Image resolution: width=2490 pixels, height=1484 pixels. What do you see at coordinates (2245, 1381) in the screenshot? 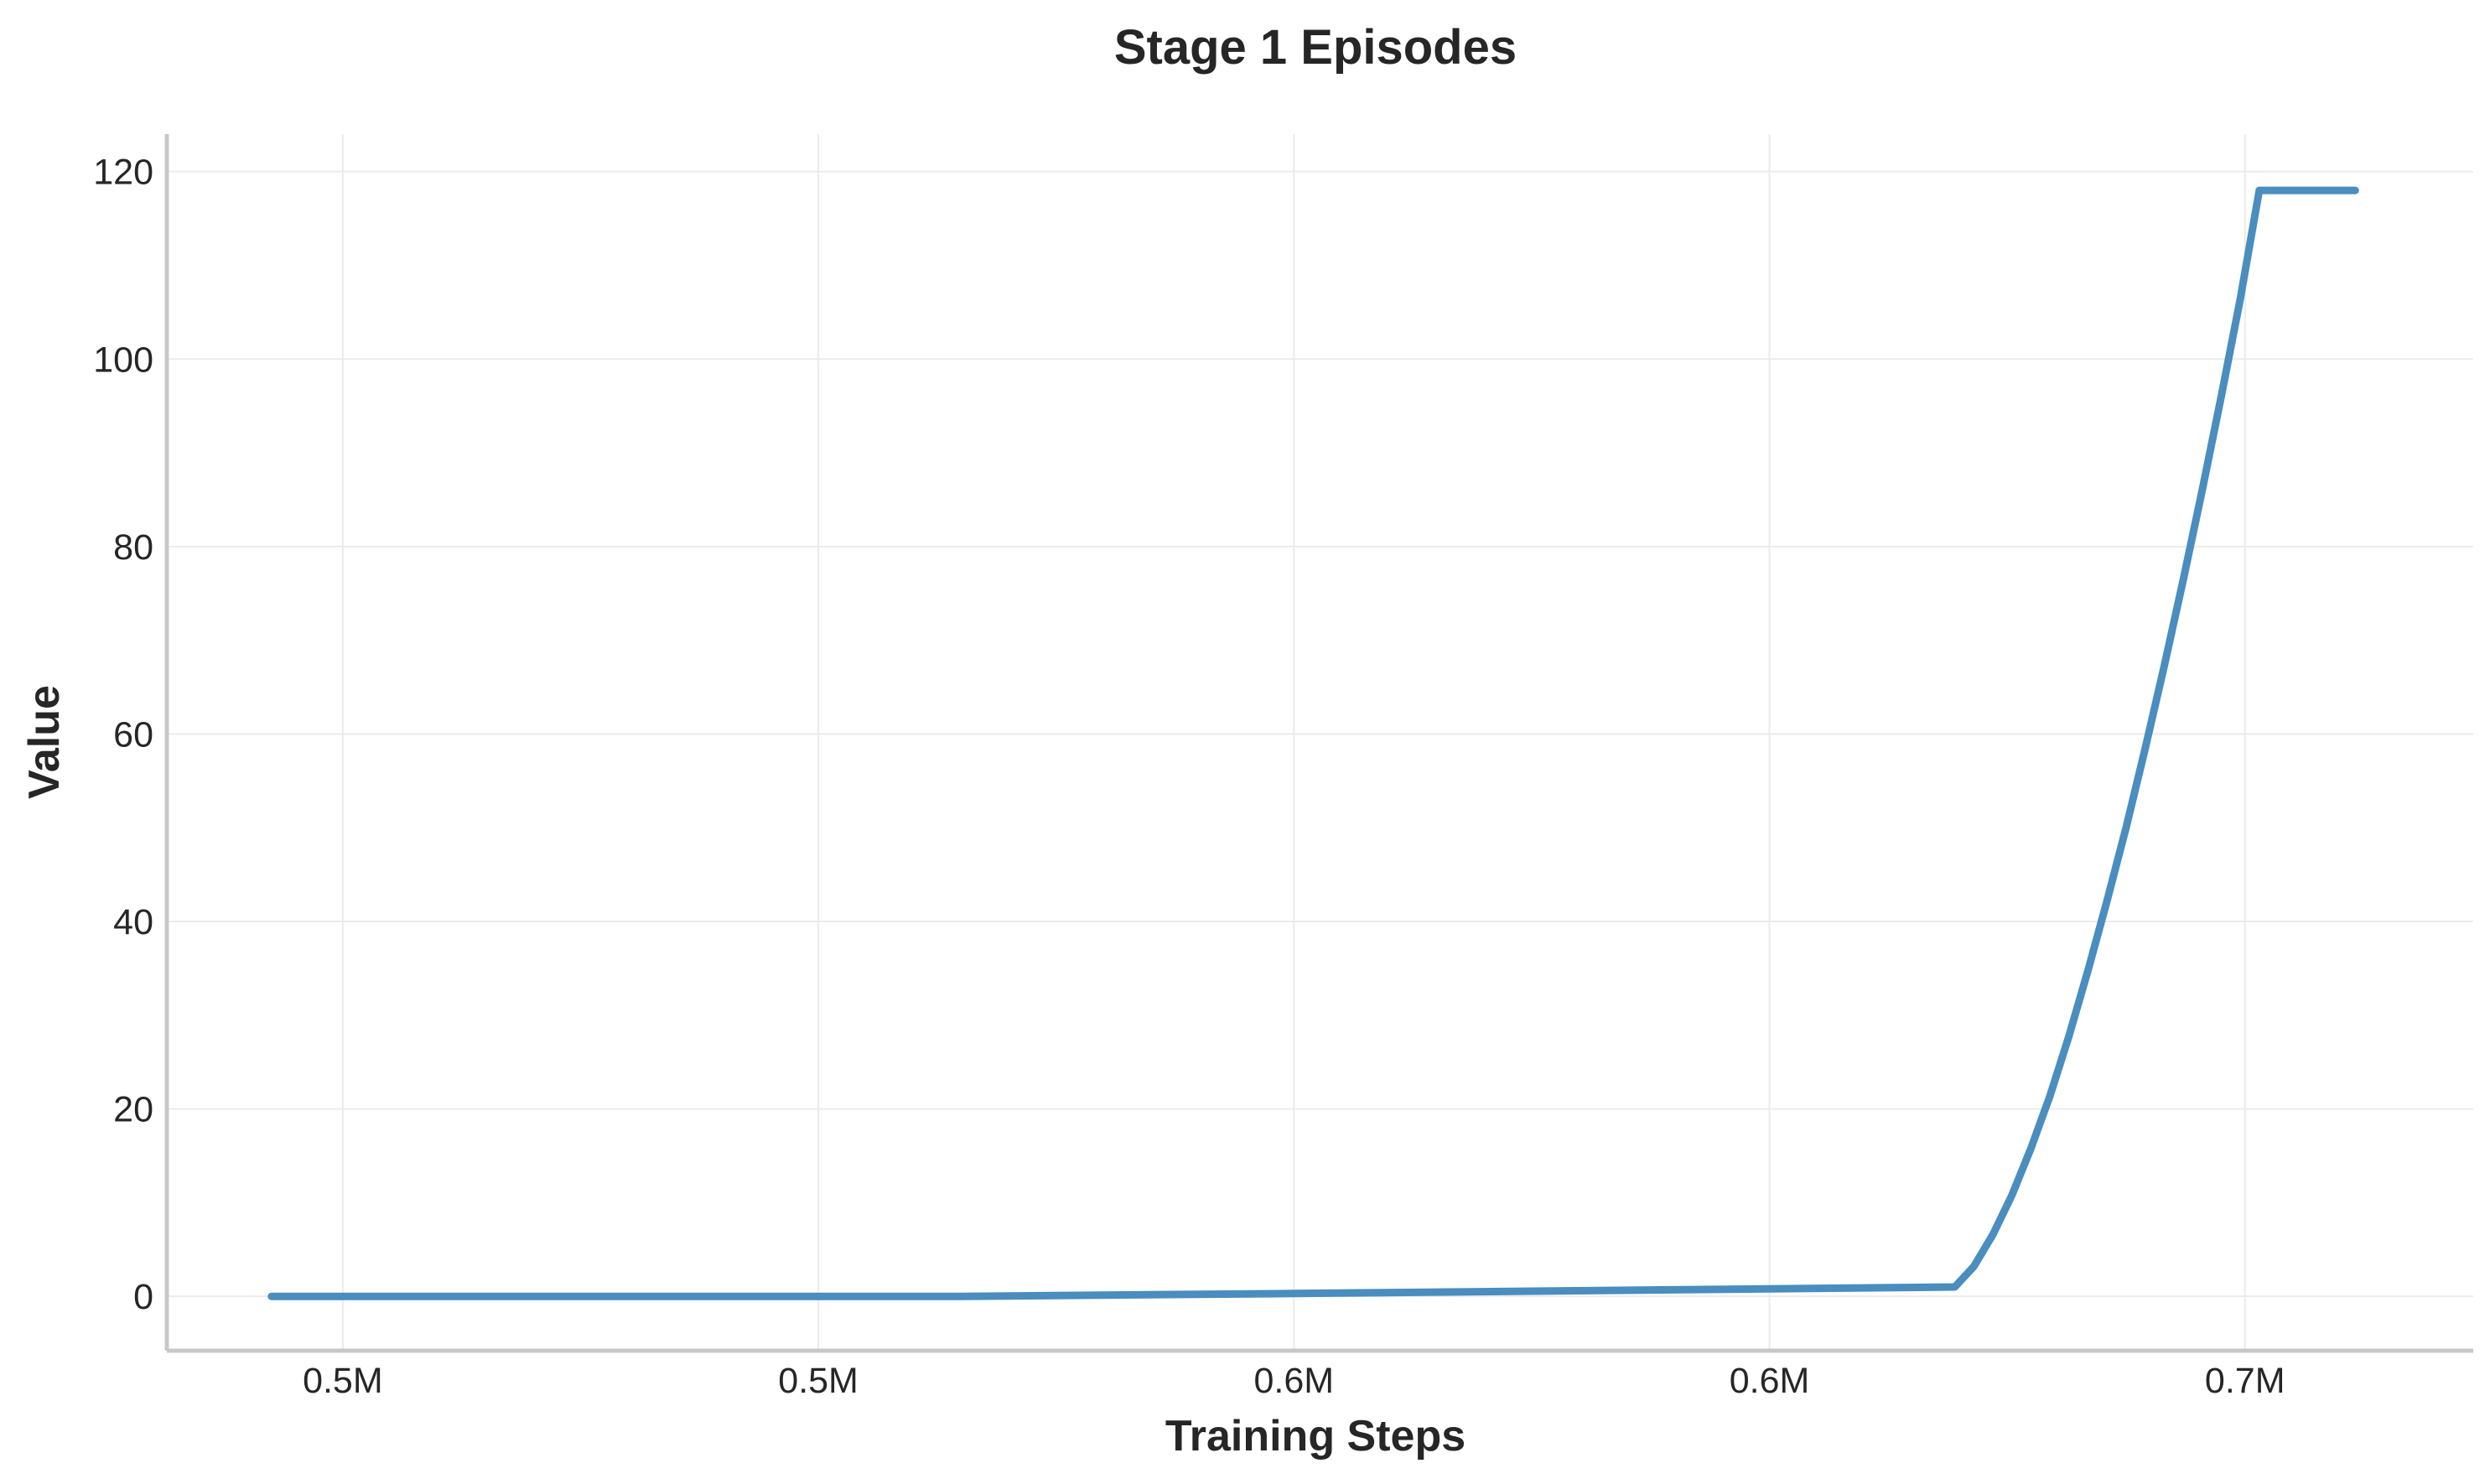
I see `x-tick-label: 0.7M` at bounding box center [2245, 1381].